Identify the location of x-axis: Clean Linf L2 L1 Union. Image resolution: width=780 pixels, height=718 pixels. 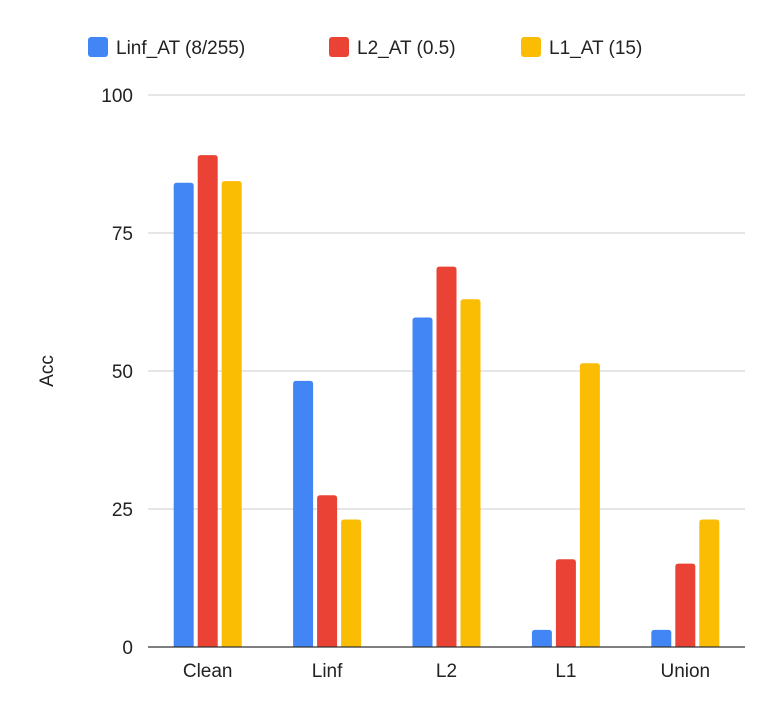
(446, 671).